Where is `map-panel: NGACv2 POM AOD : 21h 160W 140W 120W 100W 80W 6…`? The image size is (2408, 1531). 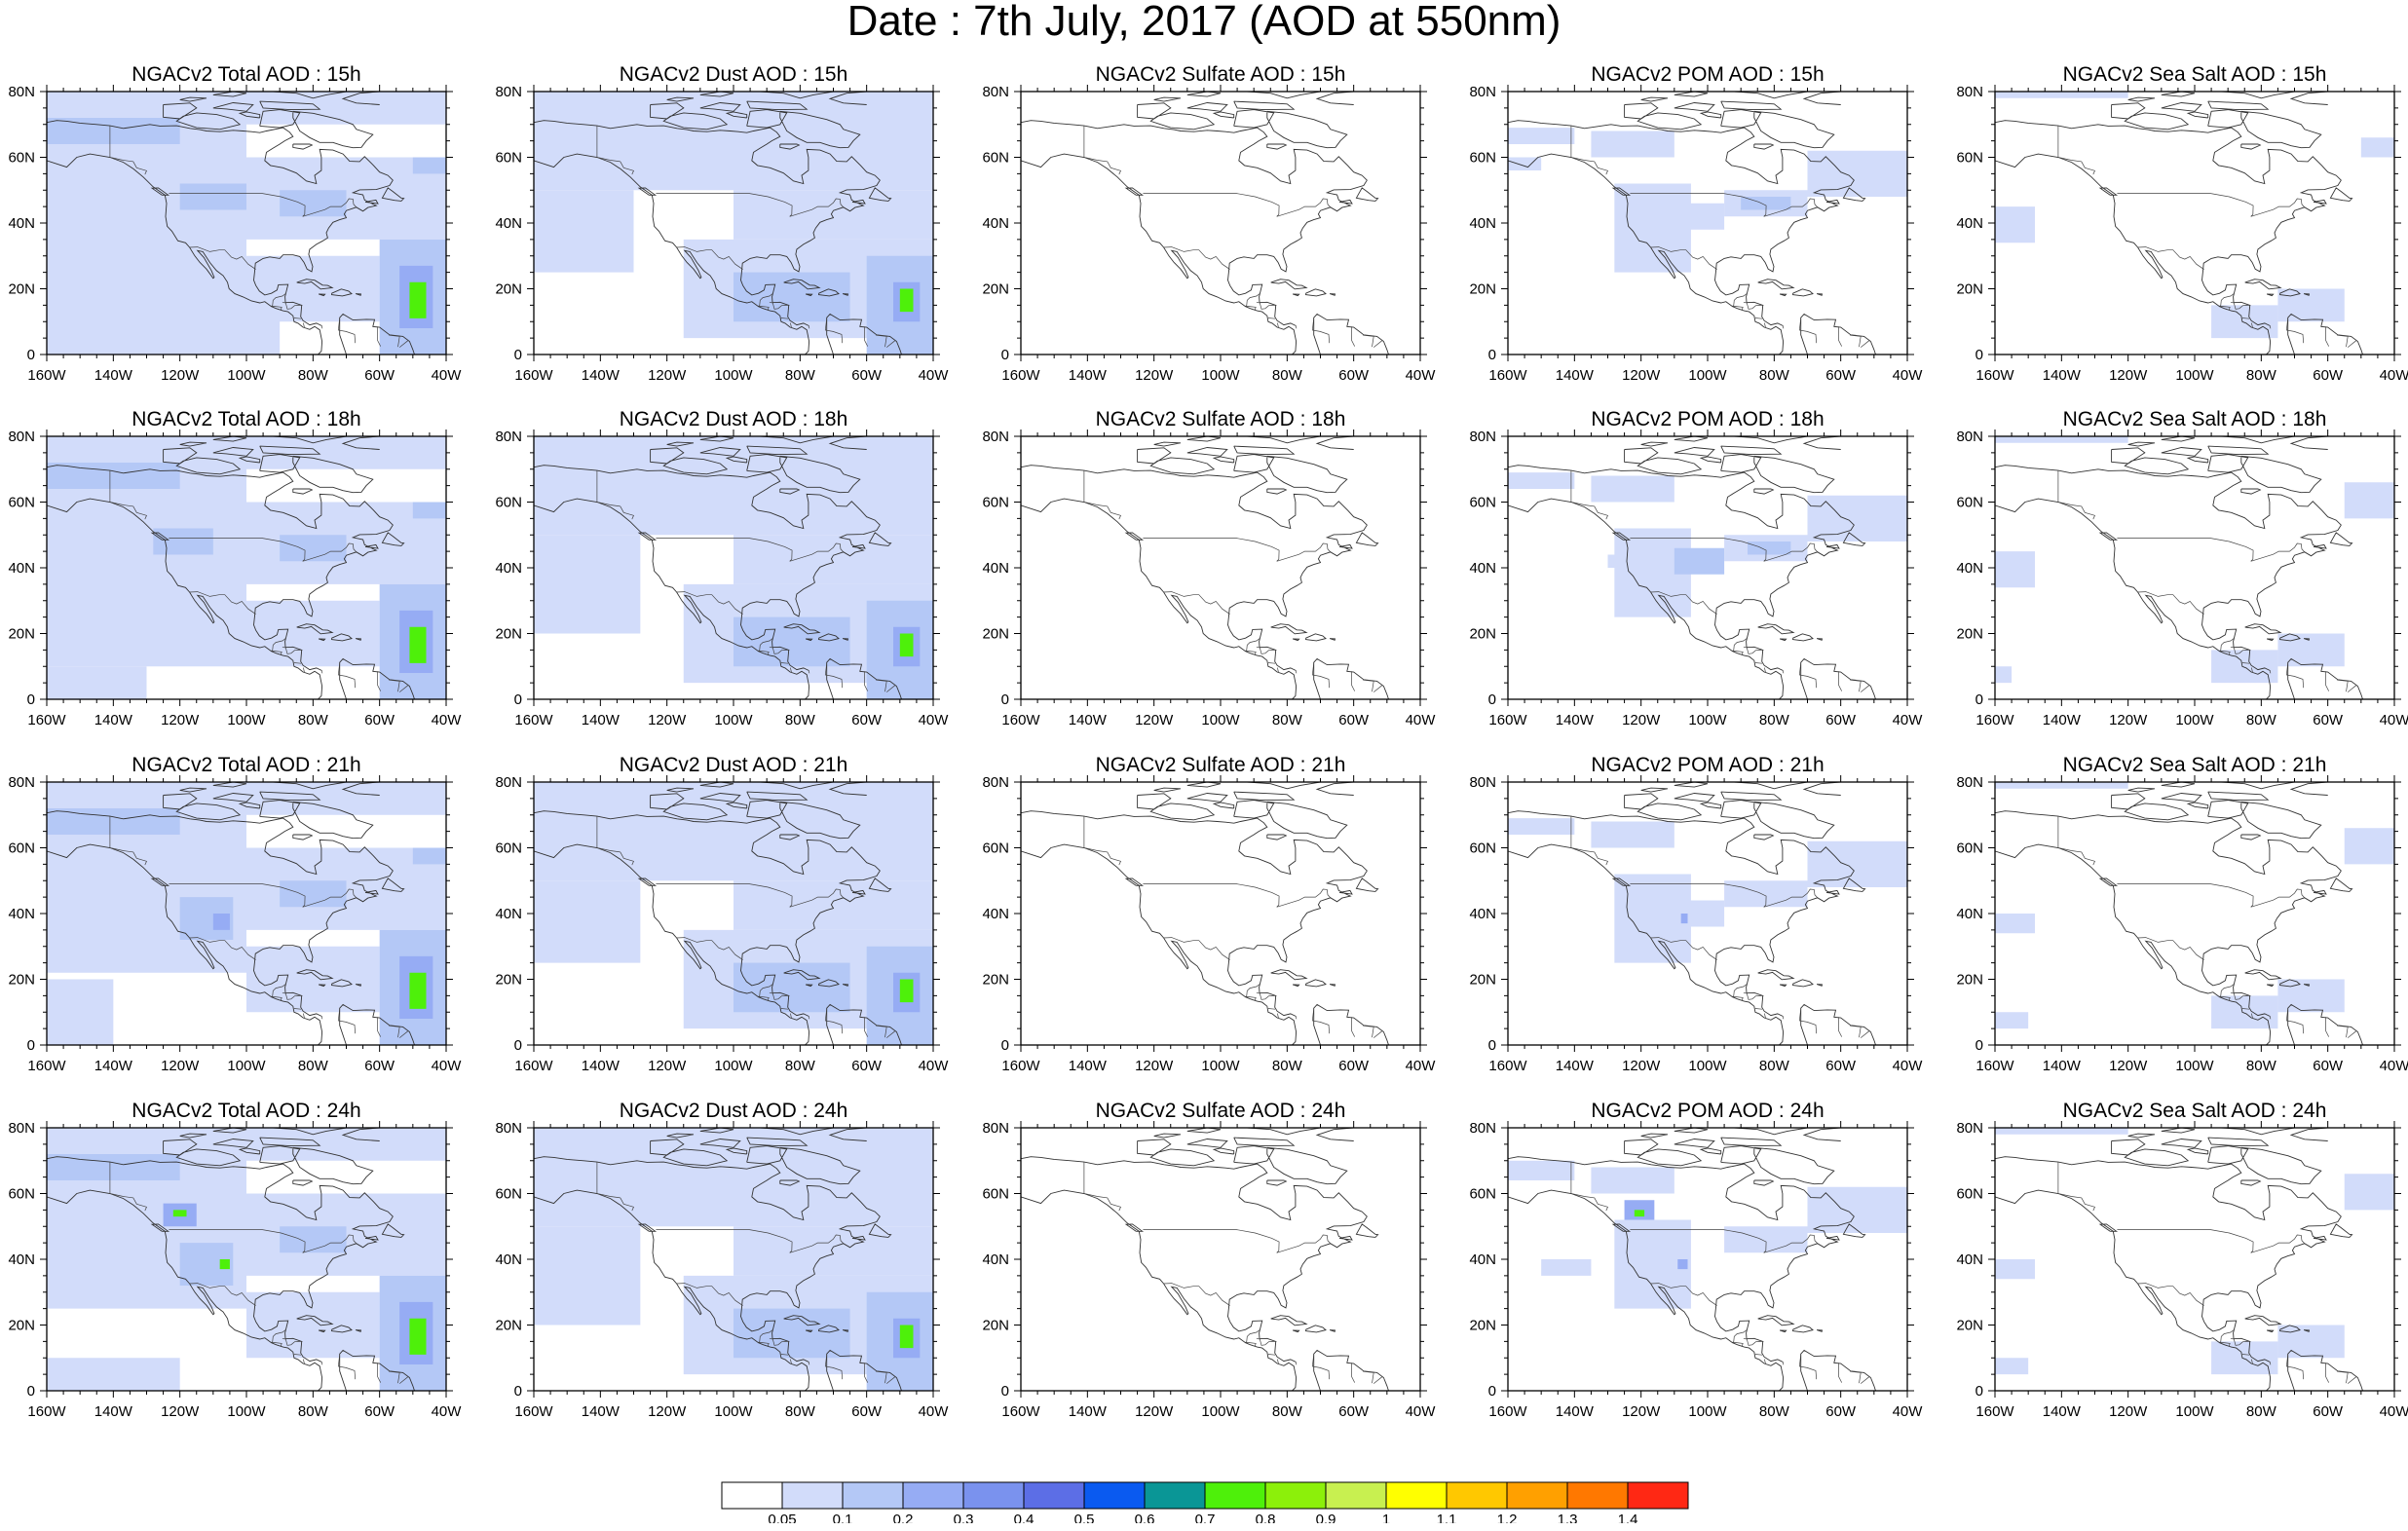
map-panel: NGACv2 POM AOD : 21h 160W 140W 120W 100W 80W 6… is located at coordinates (1704, 914).